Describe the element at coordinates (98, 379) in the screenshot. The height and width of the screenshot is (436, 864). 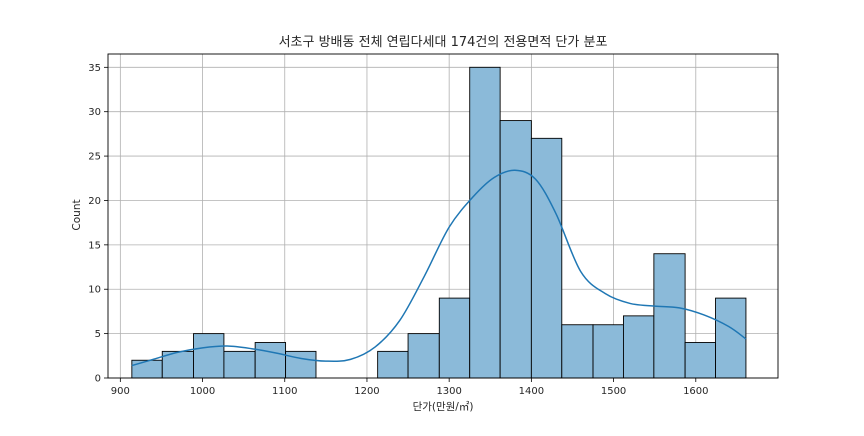
I see `y-tick-label: 0` at that location.